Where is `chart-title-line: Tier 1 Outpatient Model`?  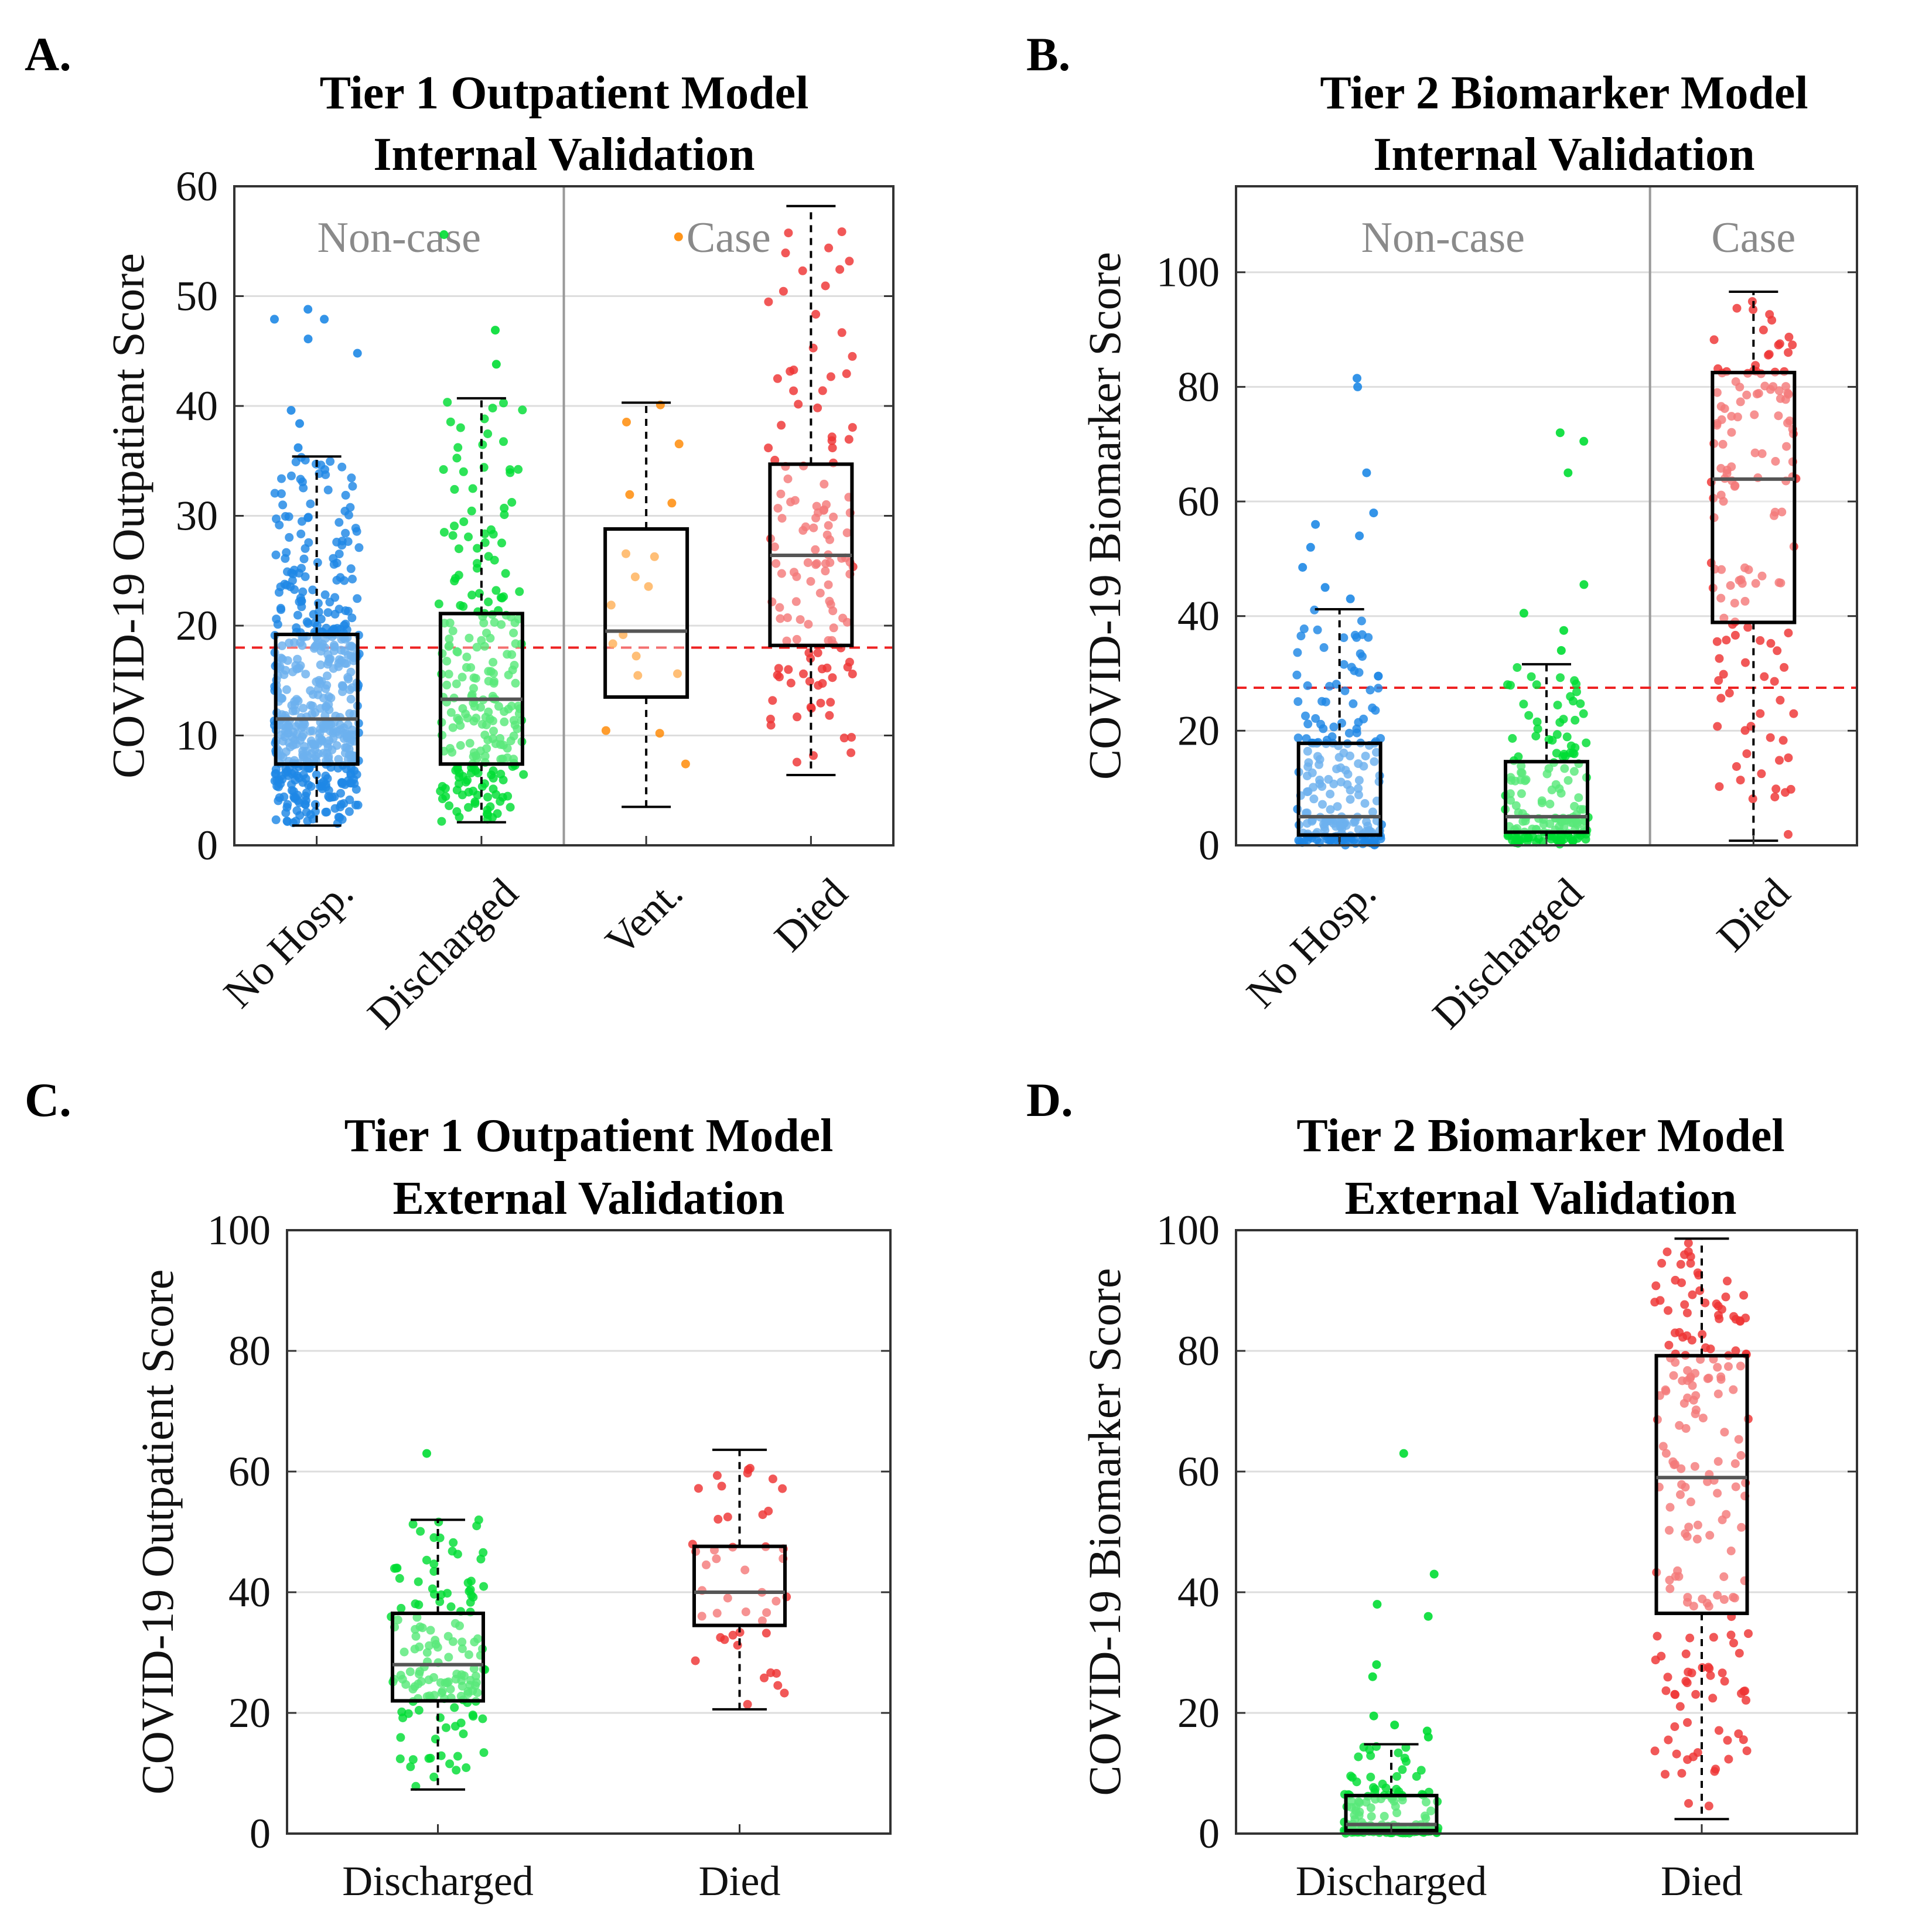
chart-title-line: Tier 1 Outpatient Model is located at coordinates (565, 93).